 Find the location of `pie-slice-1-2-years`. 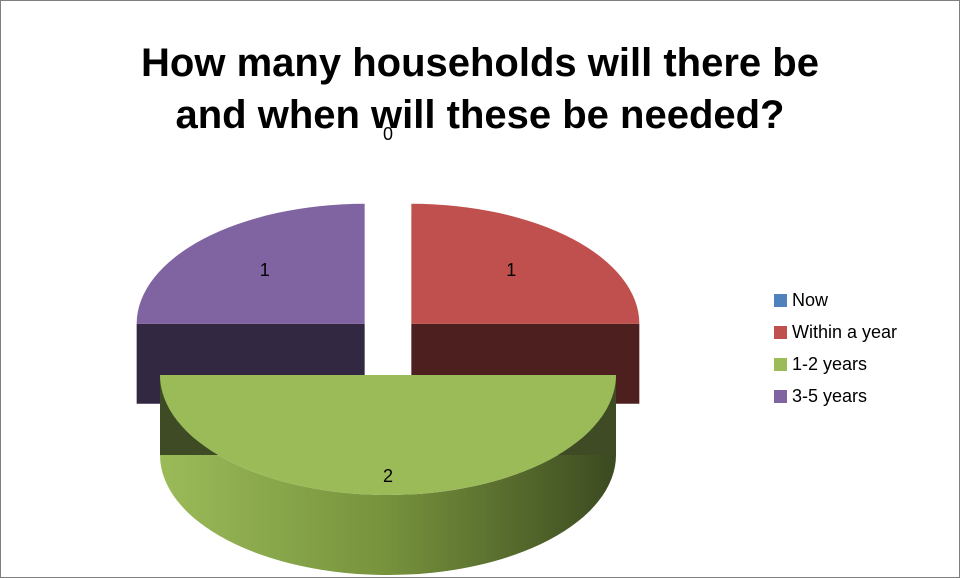

pie-slice-1-2-years is located at coordinates (388, 435).